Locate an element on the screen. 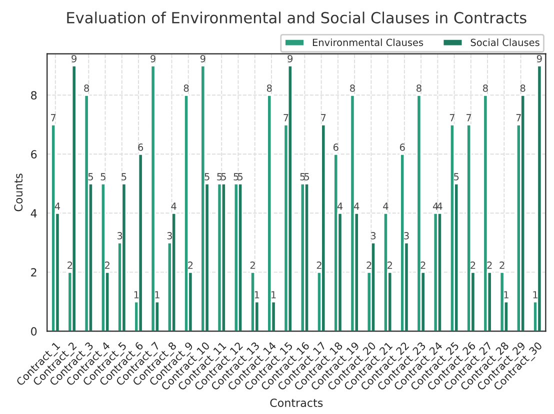  legend-label: Social Clauses is located at coordinates (505, 42).